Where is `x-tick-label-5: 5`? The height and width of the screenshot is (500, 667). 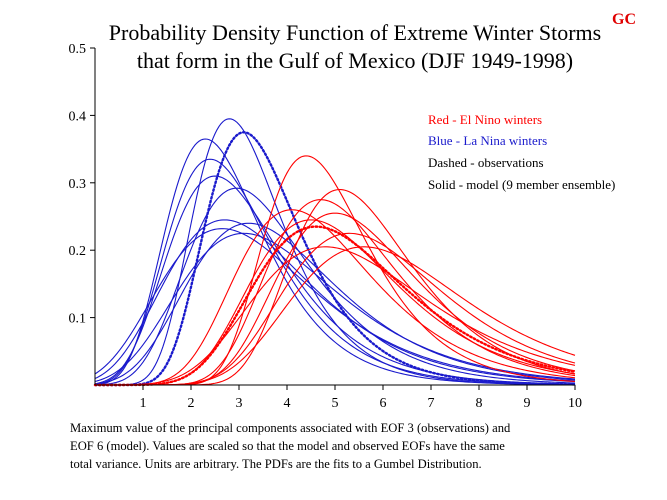 x-tick-label-5: 5 is located at coordinates (335, 403).